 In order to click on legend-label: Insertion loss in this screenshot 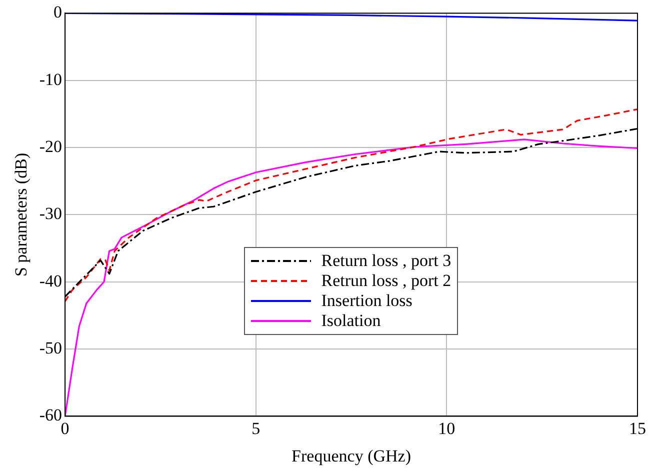, I will do `click(366, 300)`.